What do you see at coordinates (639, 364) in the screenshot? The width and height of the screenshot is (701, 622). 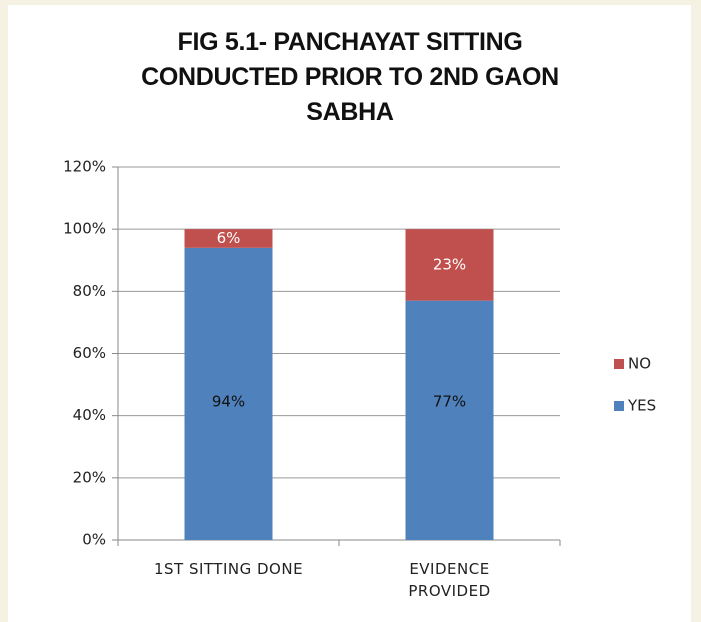 I see `legend-label: NO` at bounding box center [639, 364].